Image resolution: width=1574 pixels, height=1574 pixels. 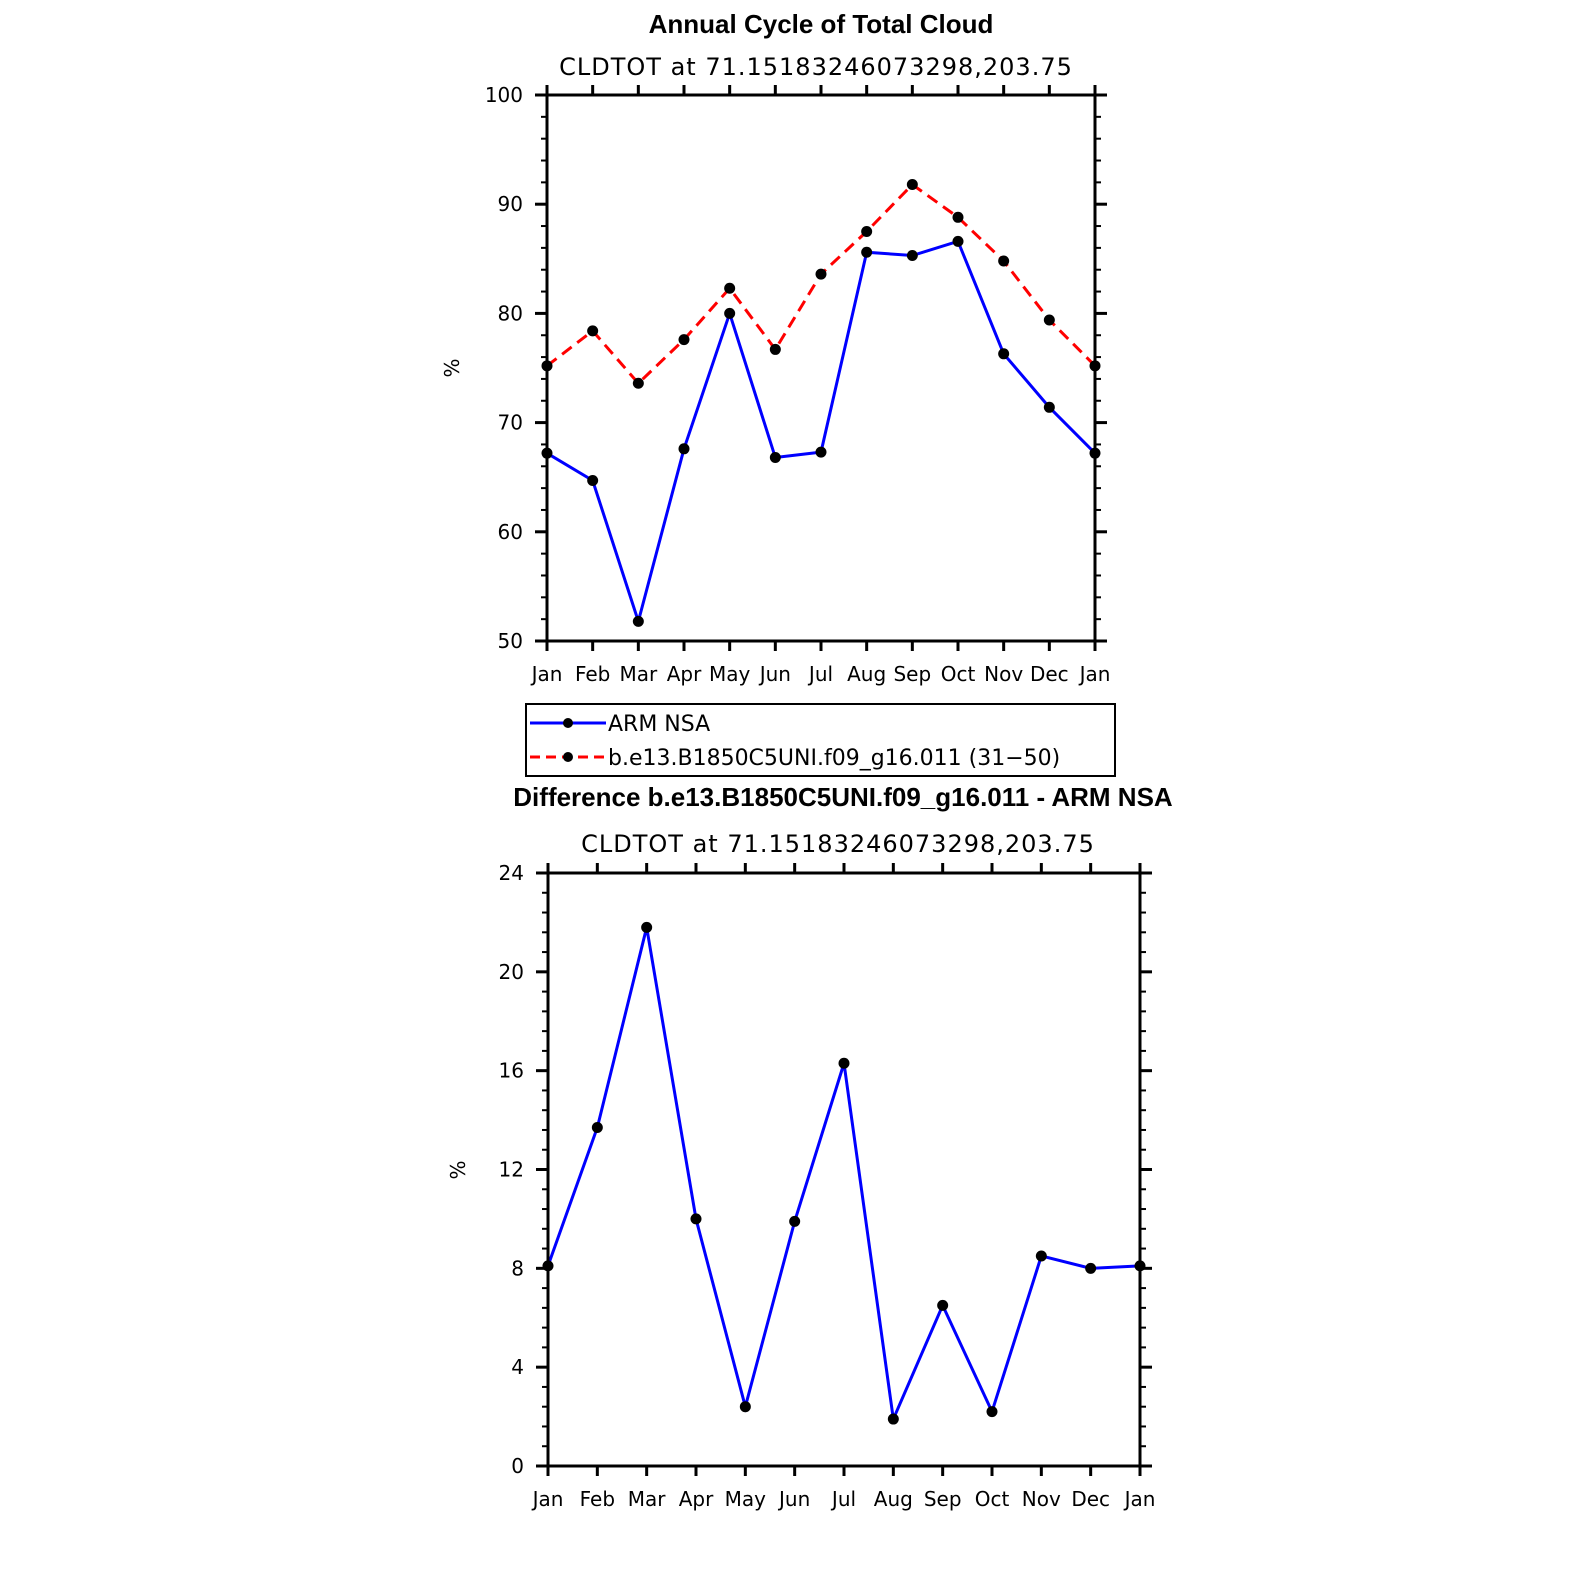 I want to click on chart1-ytick-label: 50, so click(x=510, y=641).